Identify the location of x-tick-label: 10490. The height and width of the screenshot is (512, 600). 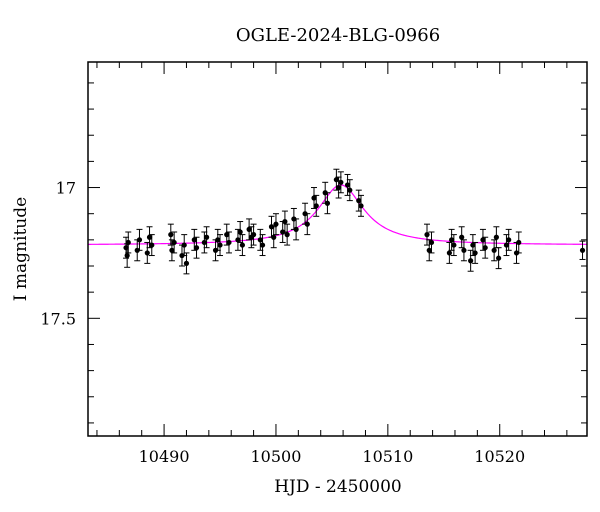
(164, 456).